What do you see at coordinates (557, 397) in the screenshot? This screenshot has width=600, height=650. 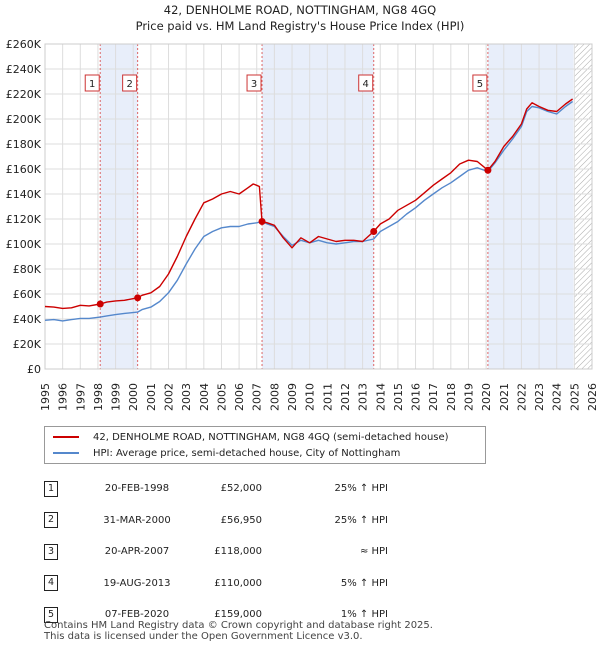 I see `x-tick-label: 2024` at bounding box center [557, 397].